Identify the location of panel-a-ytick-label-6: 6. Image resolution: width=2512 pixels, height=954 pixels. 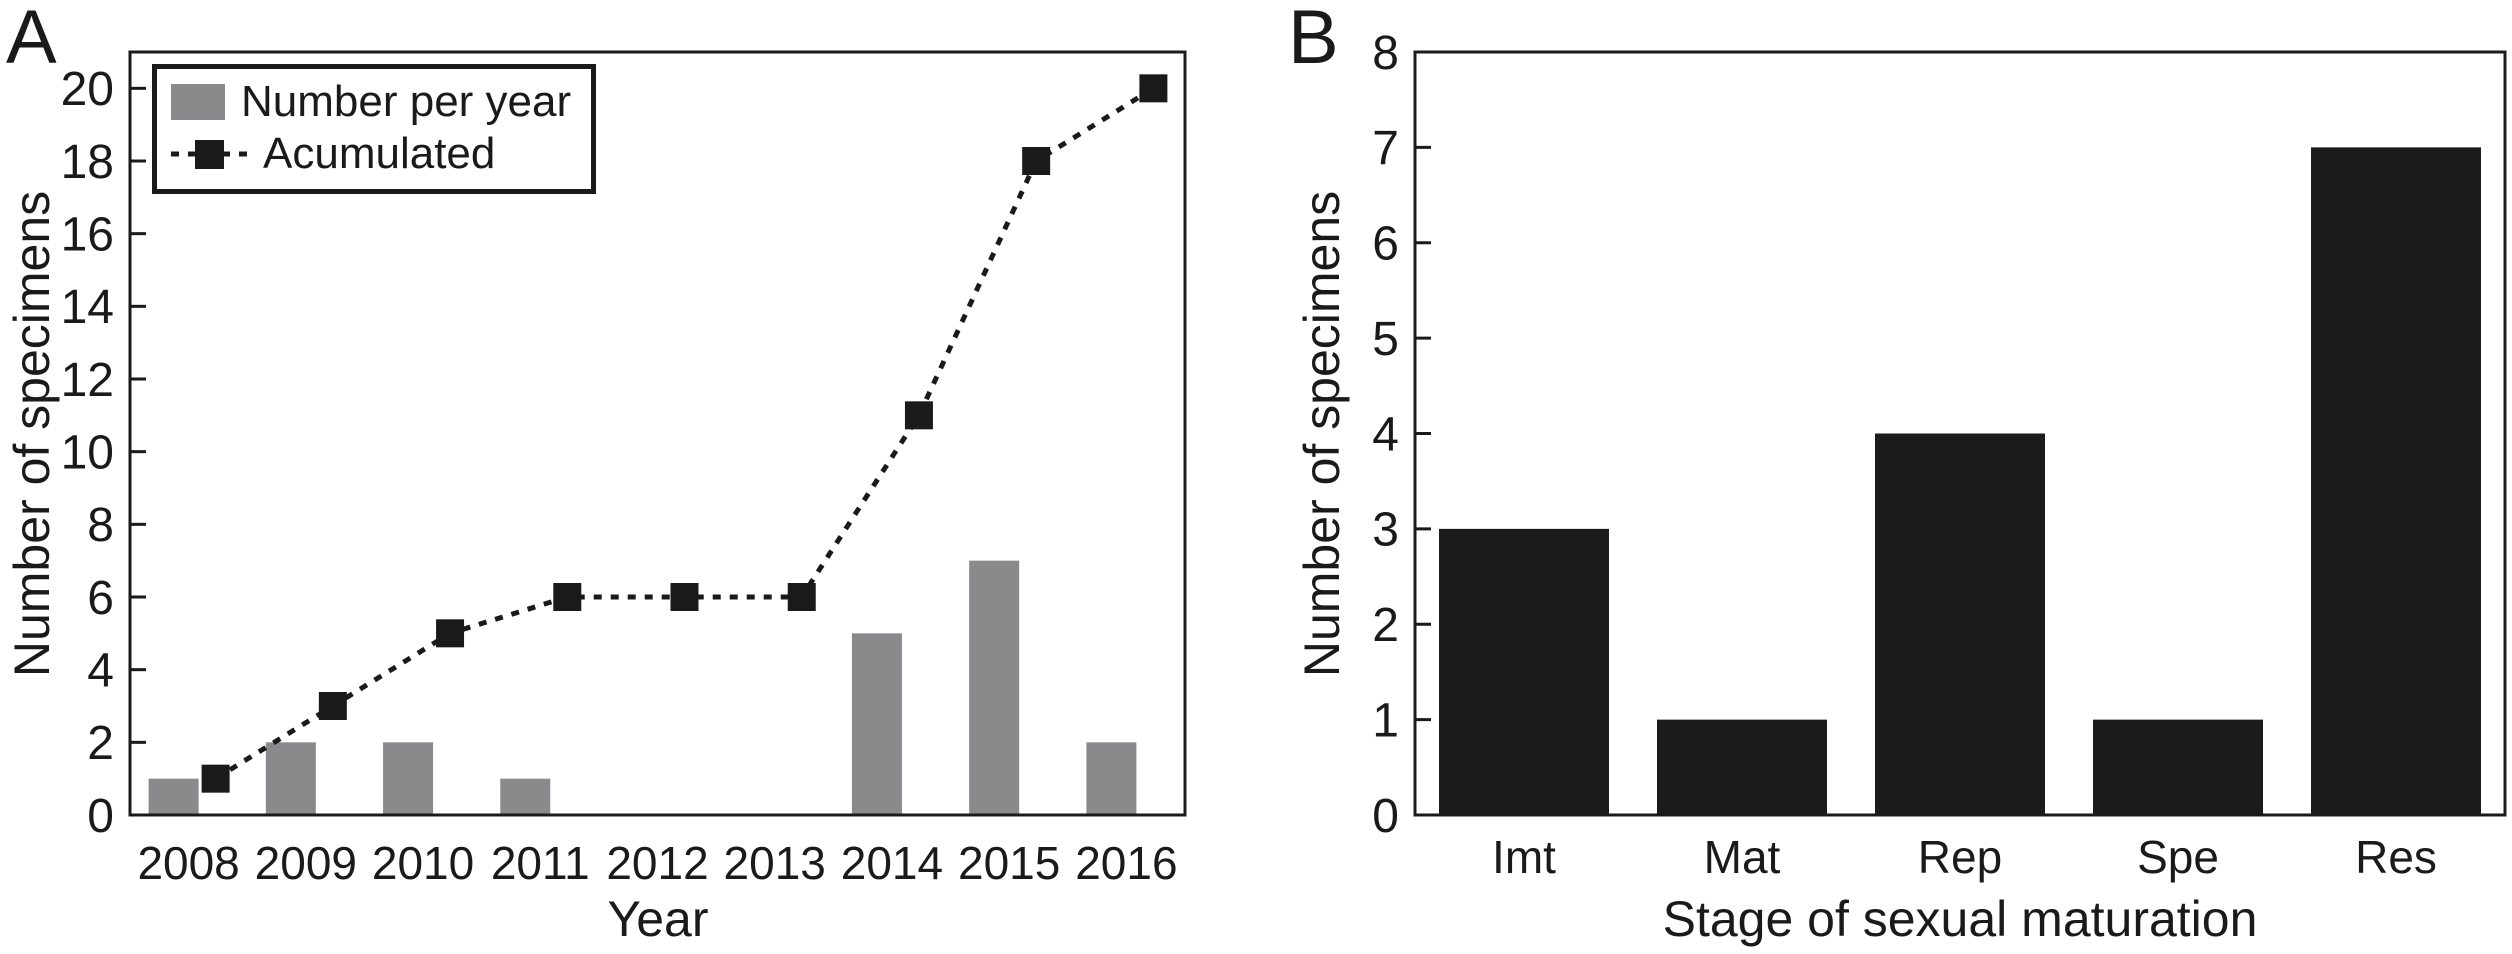
(100, 598).